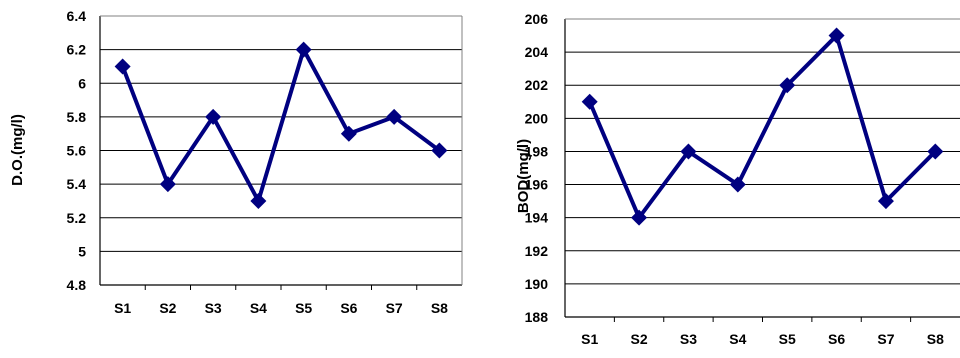 This screenshot has height=358, width=960. I want to click on y-tick-label: 190, so click(537, 284).